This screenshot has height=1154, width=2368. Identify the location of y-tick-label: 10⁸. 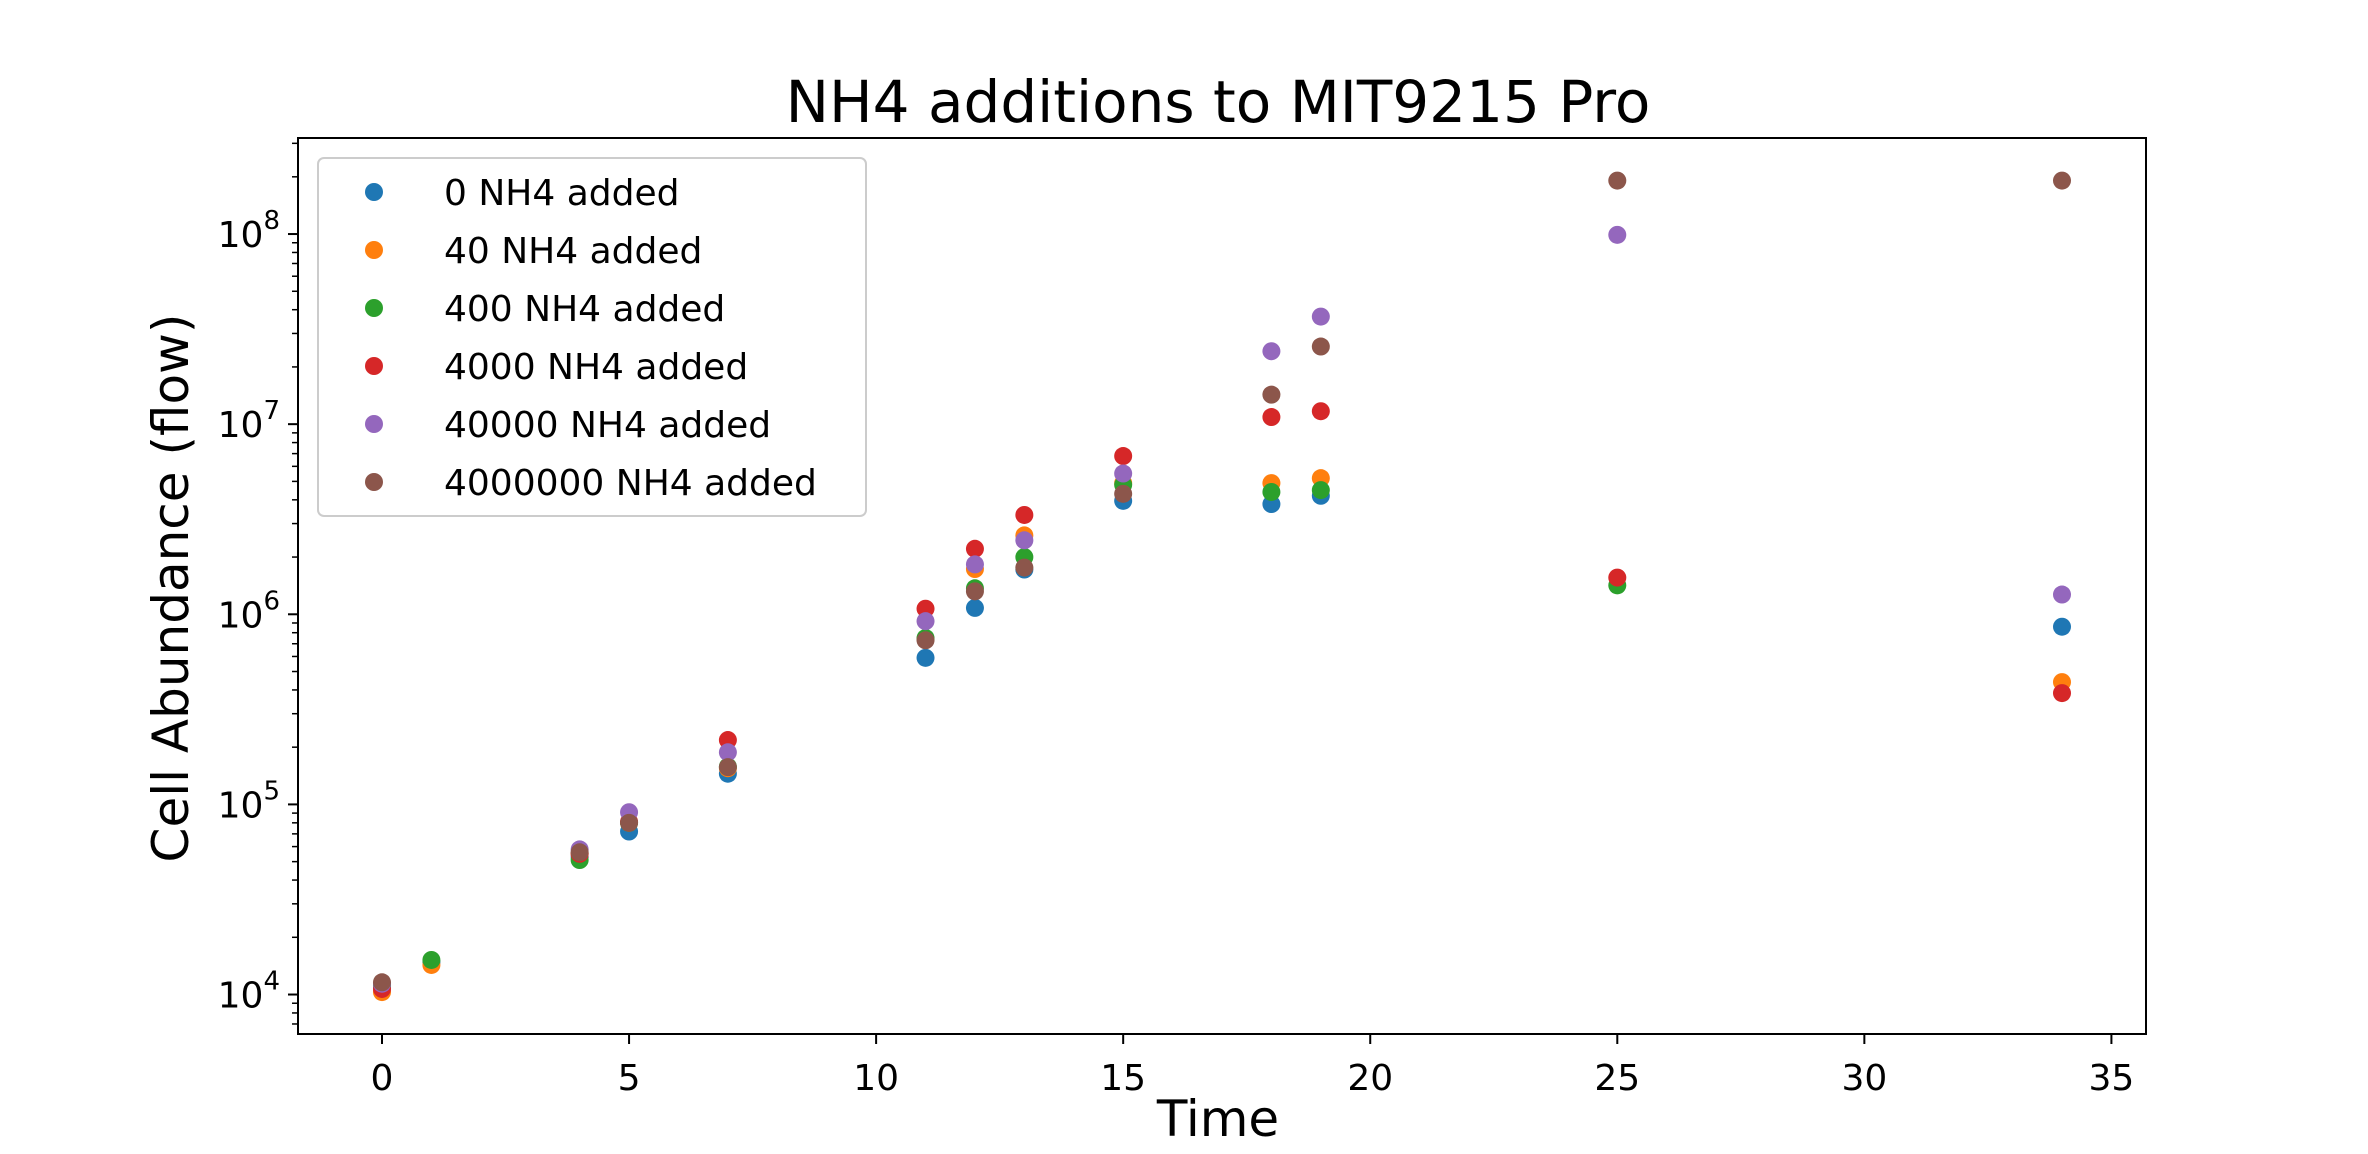
(249, 231).